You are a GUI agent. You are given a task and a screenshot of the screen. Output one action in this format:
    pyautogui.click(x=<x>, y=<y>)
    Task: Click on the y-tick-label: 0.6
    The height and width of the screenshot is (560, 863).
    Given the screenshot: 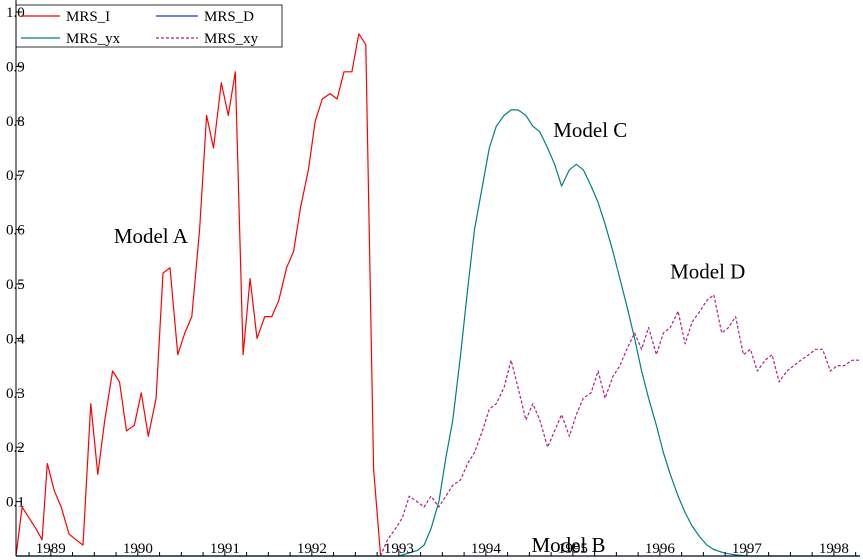 What is the action you would take?
    pyautogui.click(x=15, y=231)
    